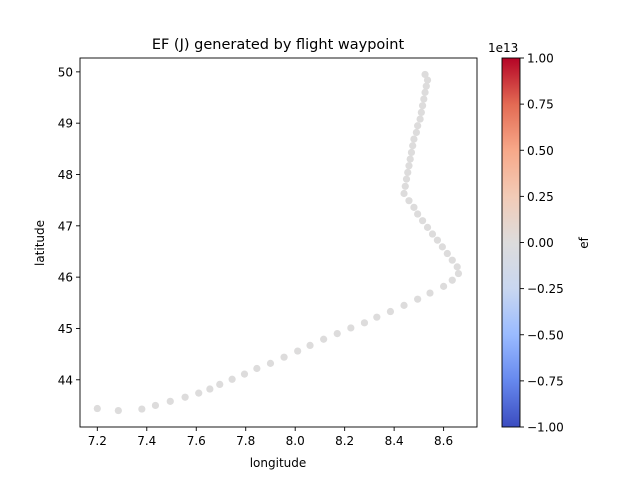 The width and height of the screenshot is (640, 480). What do you see at coordinates (540, 59) in the screenshot?
I see `colorbar-tick-label: 1.00` at bounding box center [540, 59].